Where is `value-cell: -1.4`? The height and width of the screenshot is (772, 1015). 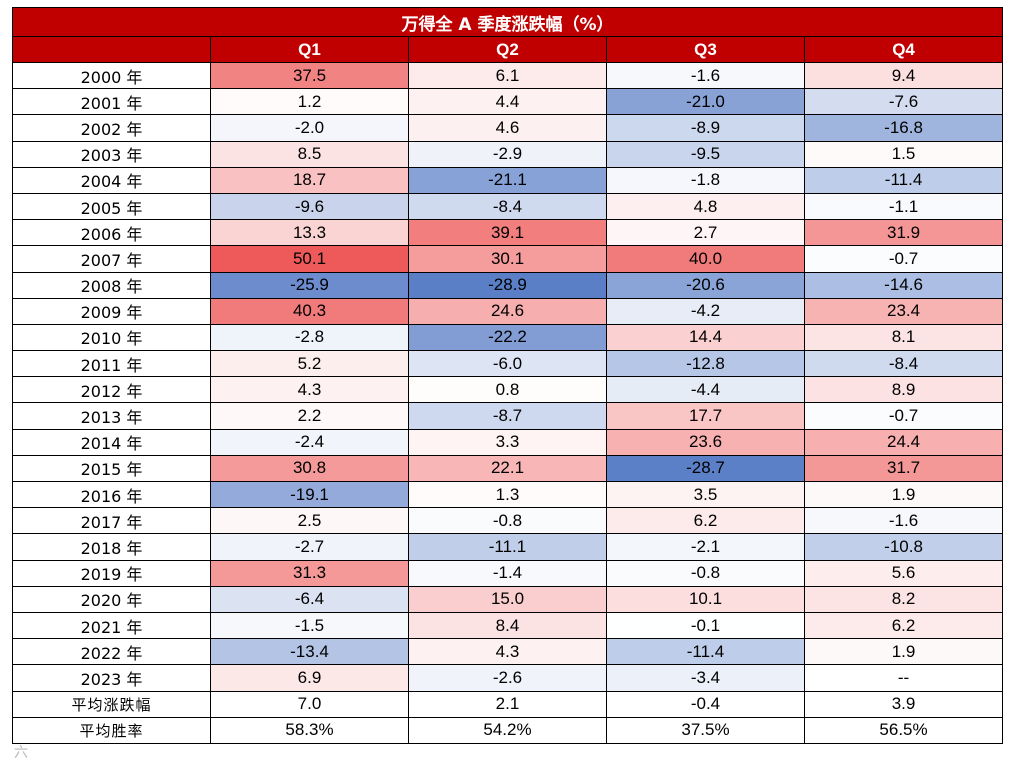
value-cell: -1.4 is located at coordinates (507, 573).